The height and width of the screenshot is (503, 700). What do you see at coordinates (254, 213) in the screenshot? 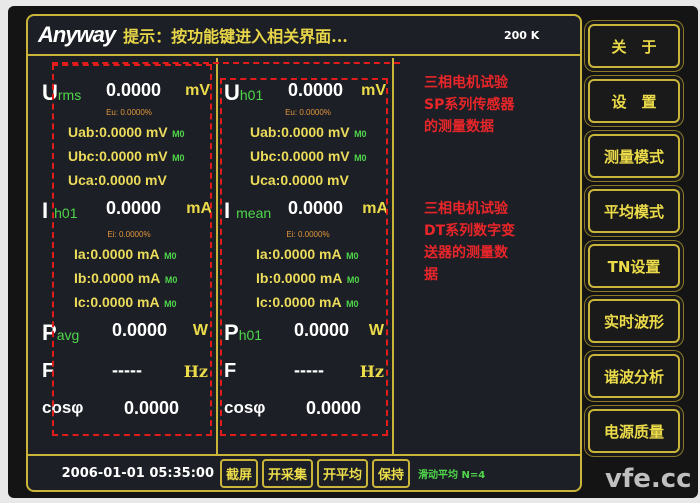
I see `i-sub: mean` at bounding box center [254, 213].